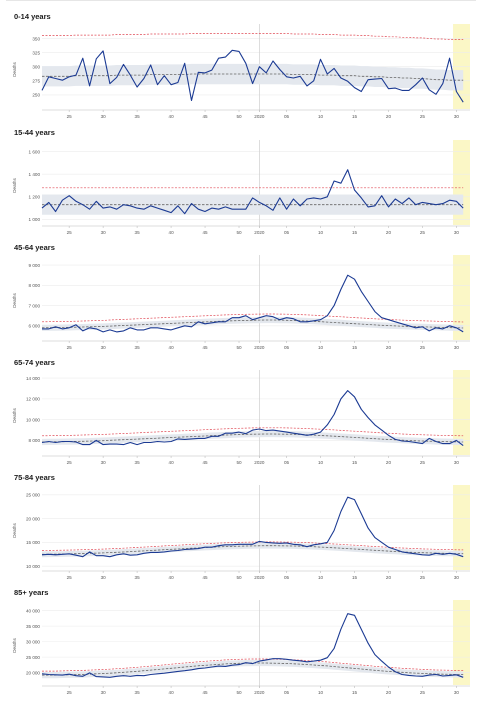  Describe the element at coordinates (34, 477) in the screenshot. I see `chart-title: 75-84 years` at that location.